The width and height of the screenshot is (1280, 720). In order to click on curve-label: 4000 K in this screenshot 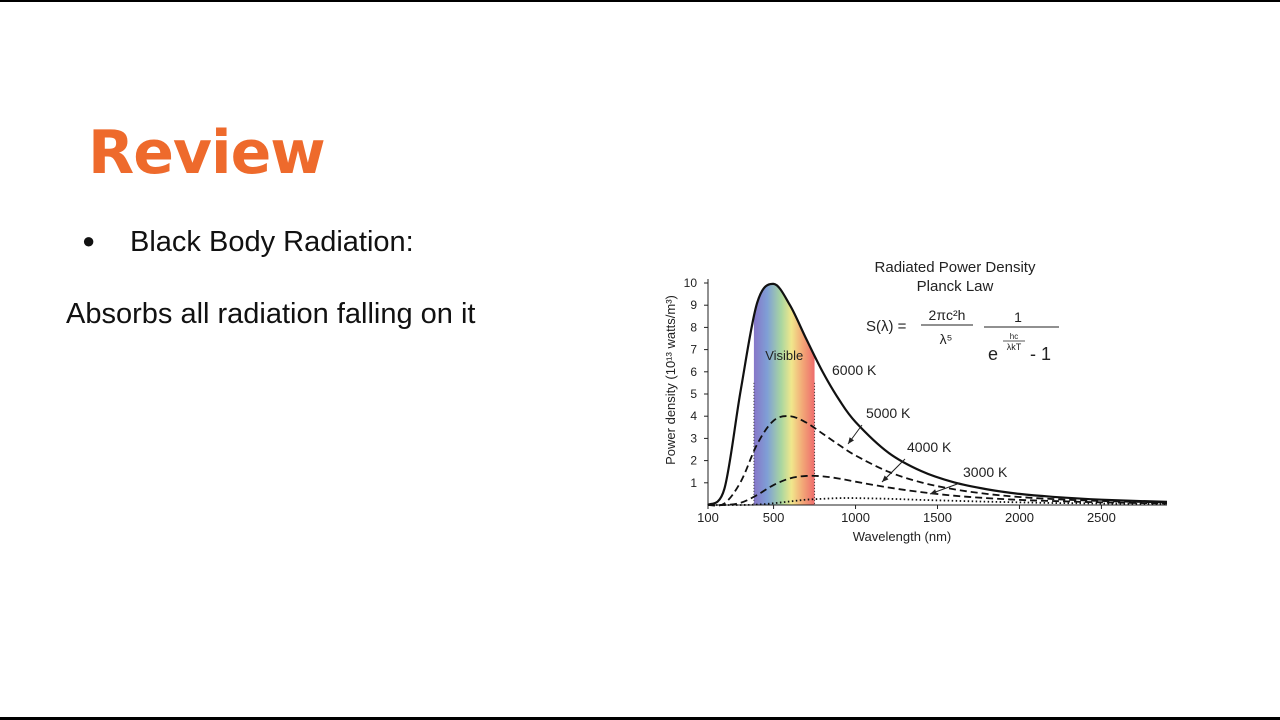, I will do `click(929, 447)`.